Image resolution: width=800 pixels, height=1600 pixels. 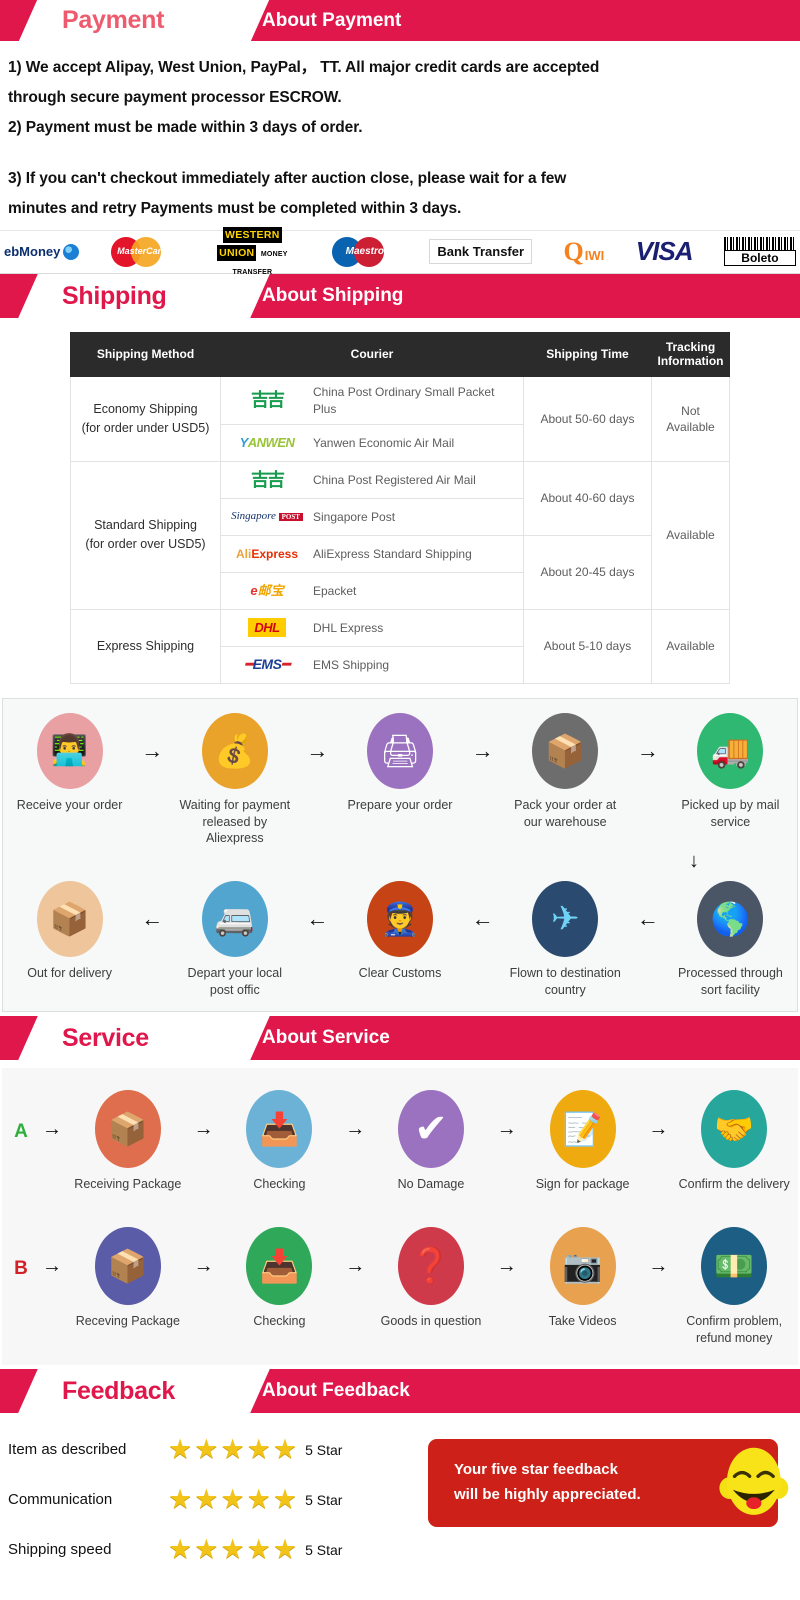 I want to click on service-step-take-videos: 📷 Take Videos, so click(x=583, y=1278).